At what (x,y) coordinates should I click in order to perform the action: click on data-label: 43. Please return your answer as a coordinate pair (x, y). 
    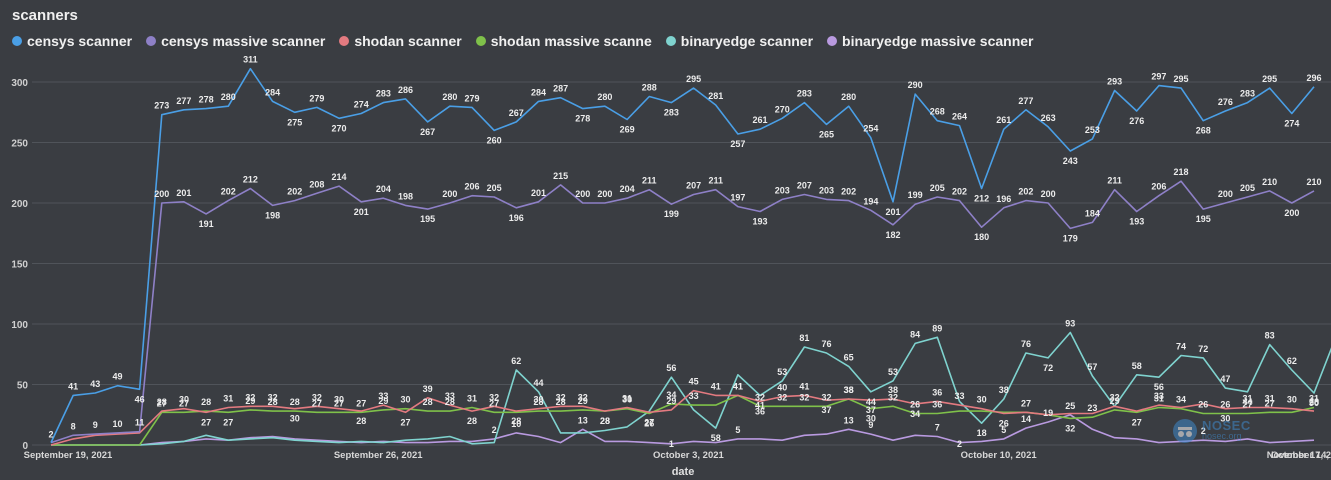
    Looking at the image, I should click on (95, 384).